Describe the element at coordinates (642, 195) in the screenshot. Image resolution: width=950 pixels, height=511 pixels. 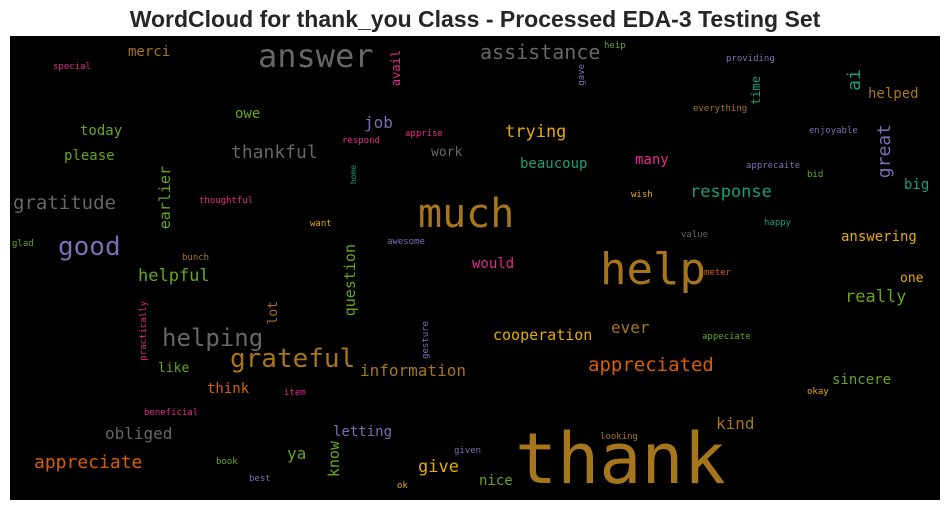
I see `word-wish: wish` at that location.